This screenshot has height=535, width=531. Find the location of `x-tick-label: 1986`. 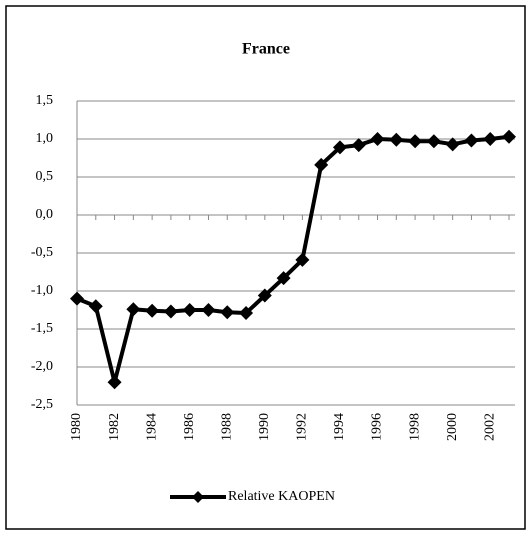

x-tick-label: 1986 is located at coordinates (189, 427).